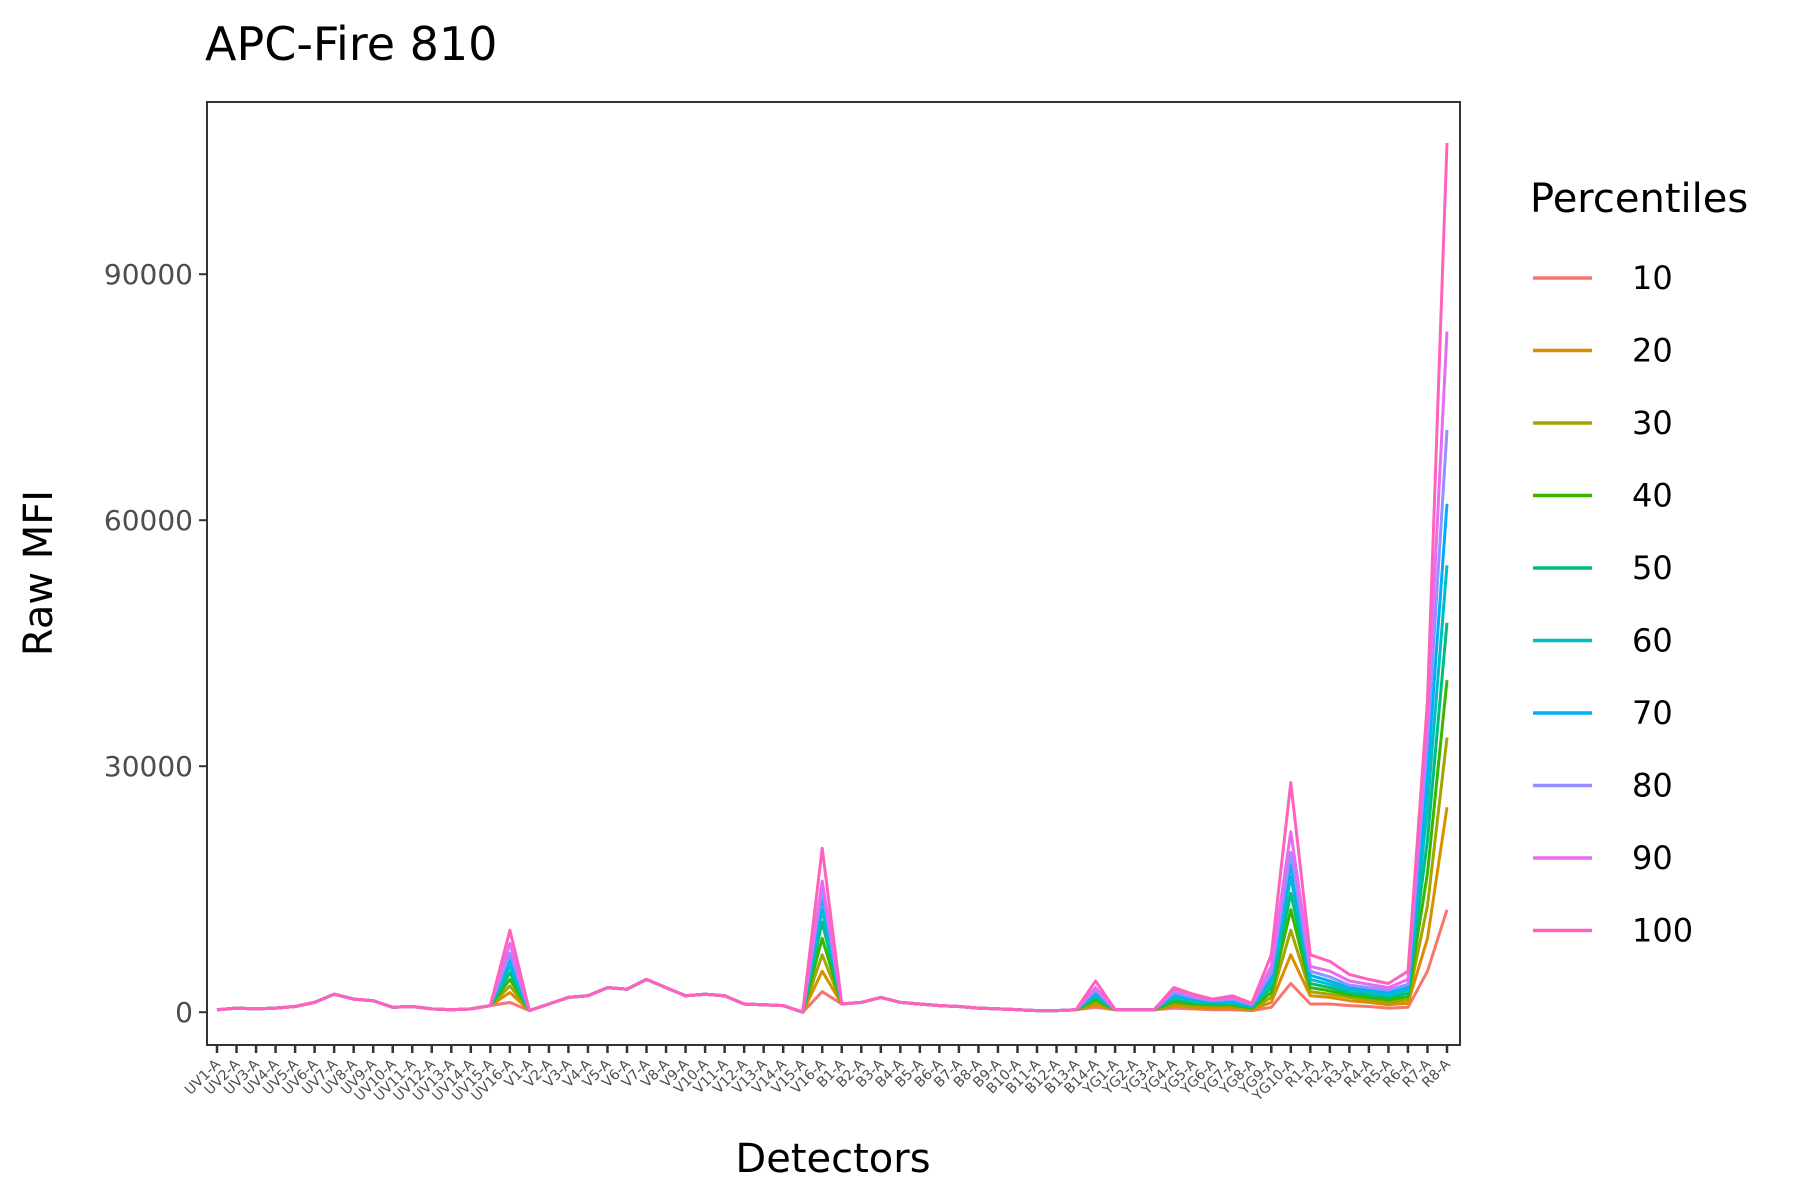 This screenshot has height=1200, width=1800. I want to click on legend-label-80: 80, so click(1652, 786).